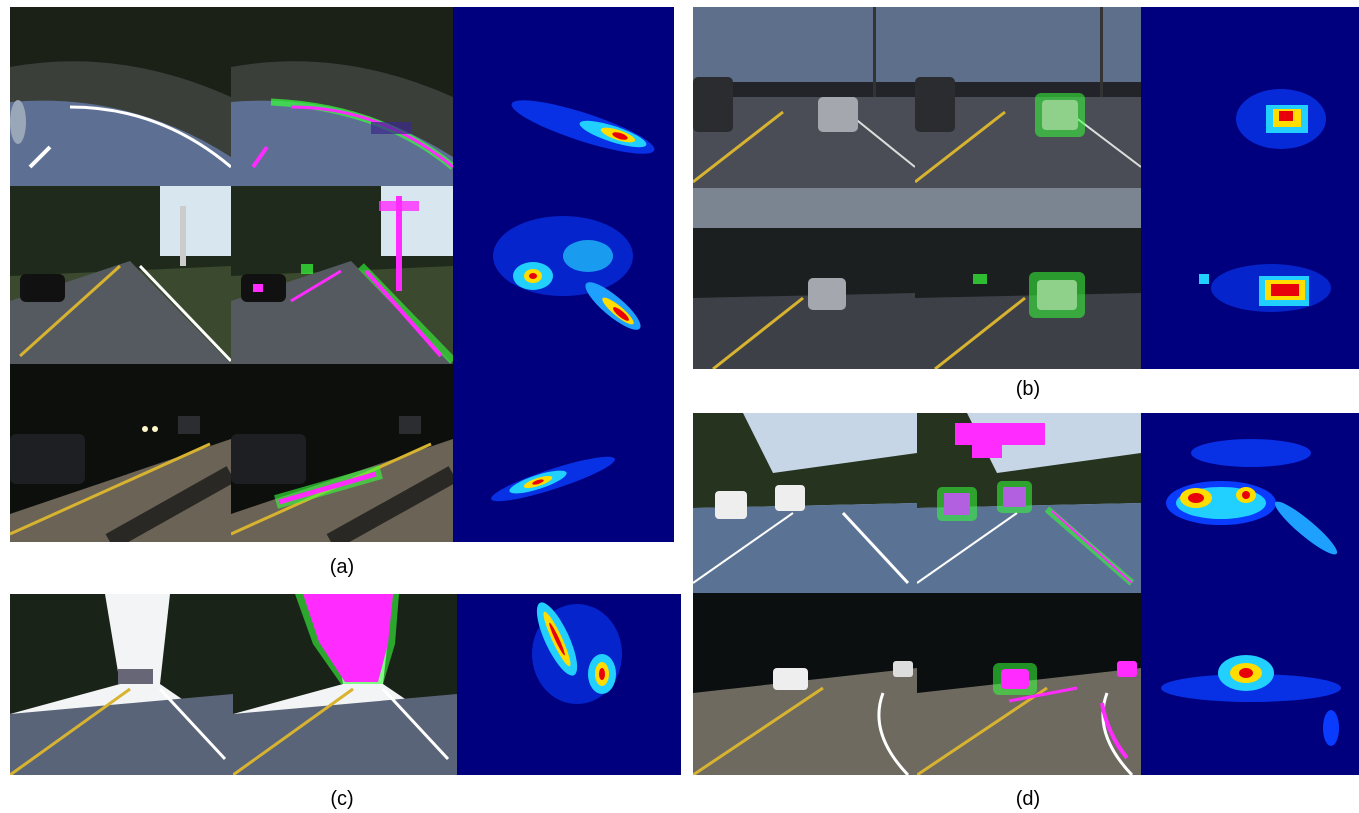 The height and width of the screenshot is (813, 1359). Describe the element at coordinates (805, 684) in the screenshot. I see `road-photo-d2` at that location.